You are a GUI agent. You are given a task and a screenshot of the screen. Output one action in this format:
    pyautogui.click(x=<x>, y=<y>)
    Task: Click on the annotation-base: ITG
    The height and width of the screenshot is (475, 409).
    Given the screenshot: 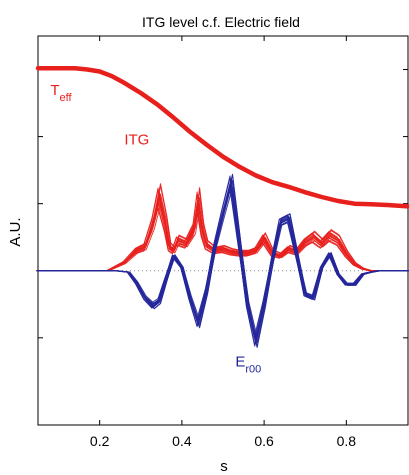 What is the action you would take?
    pyautogui.click(x=136, y=140)
    